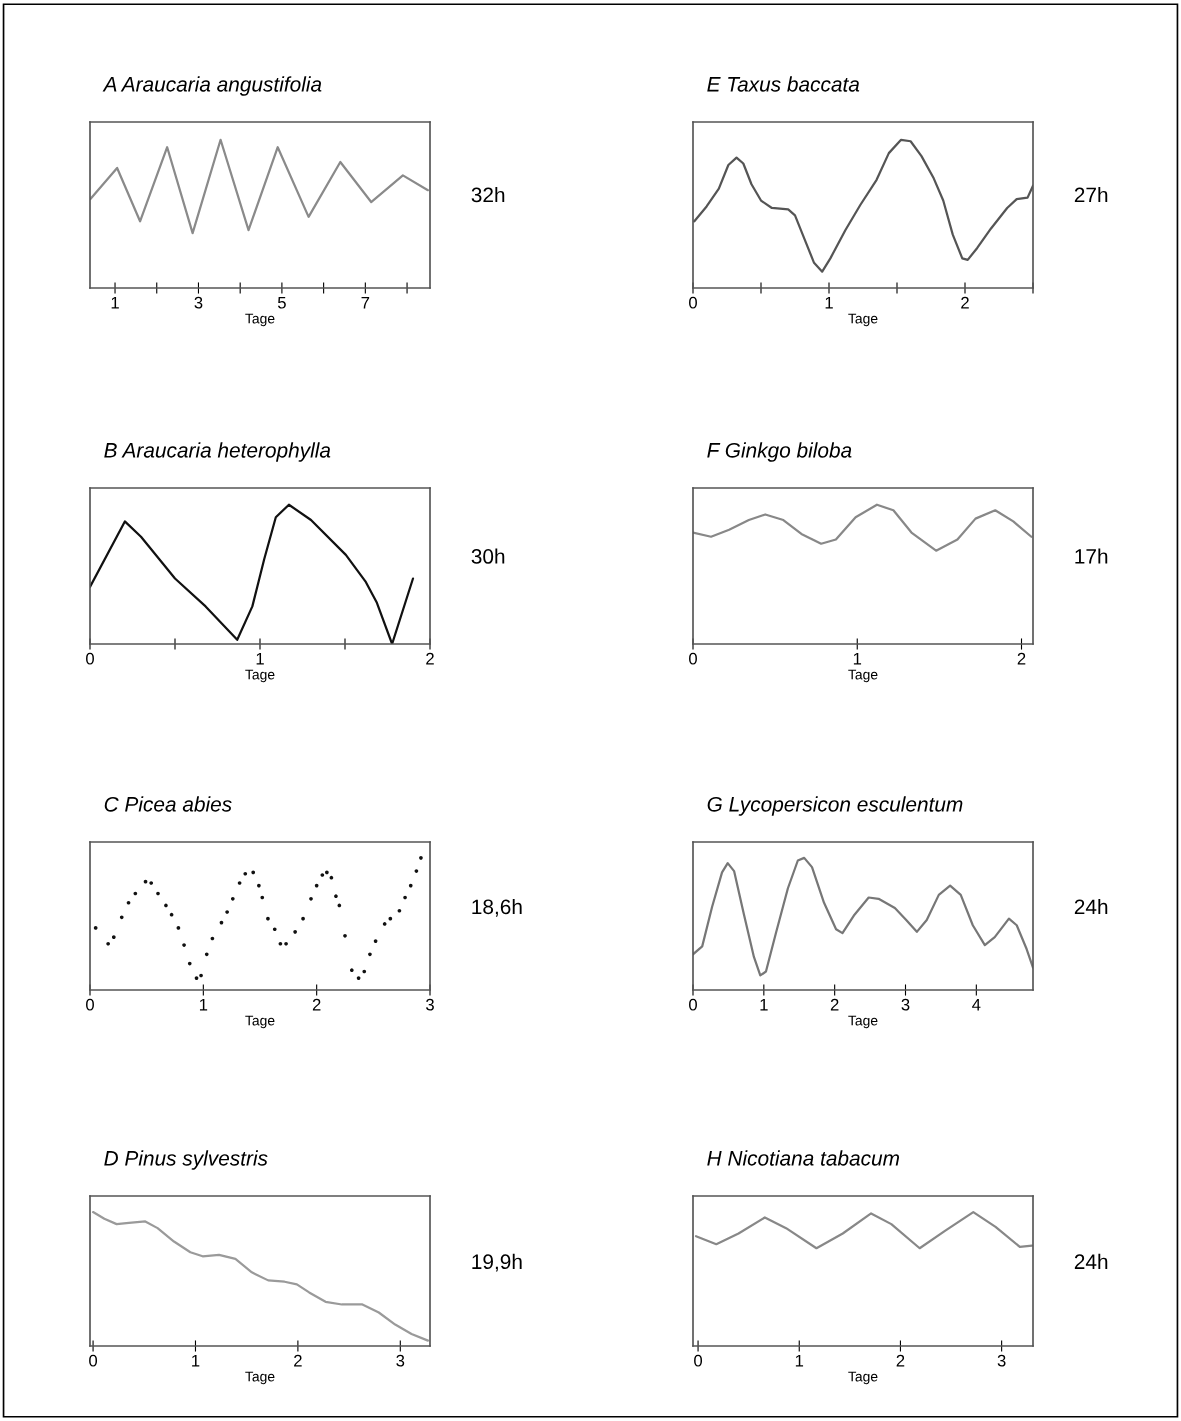 The image size is (1181, 1421). What do you see at coordinates (217, 452) in the screenshot?
I see `chart-title: B Araucaria heterophylla` at bounding box center [217, 452].